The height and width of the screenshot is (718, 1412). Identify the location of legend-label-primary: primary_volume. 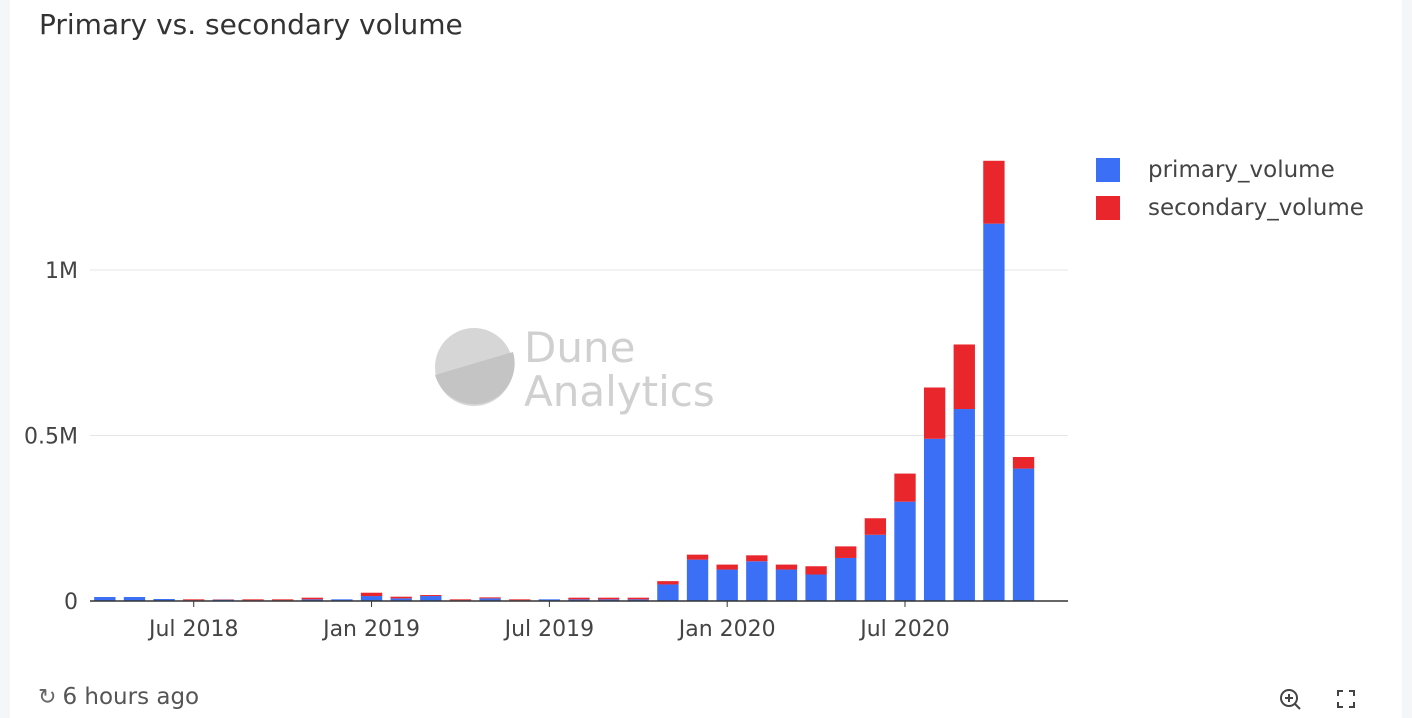
(1241, 170).